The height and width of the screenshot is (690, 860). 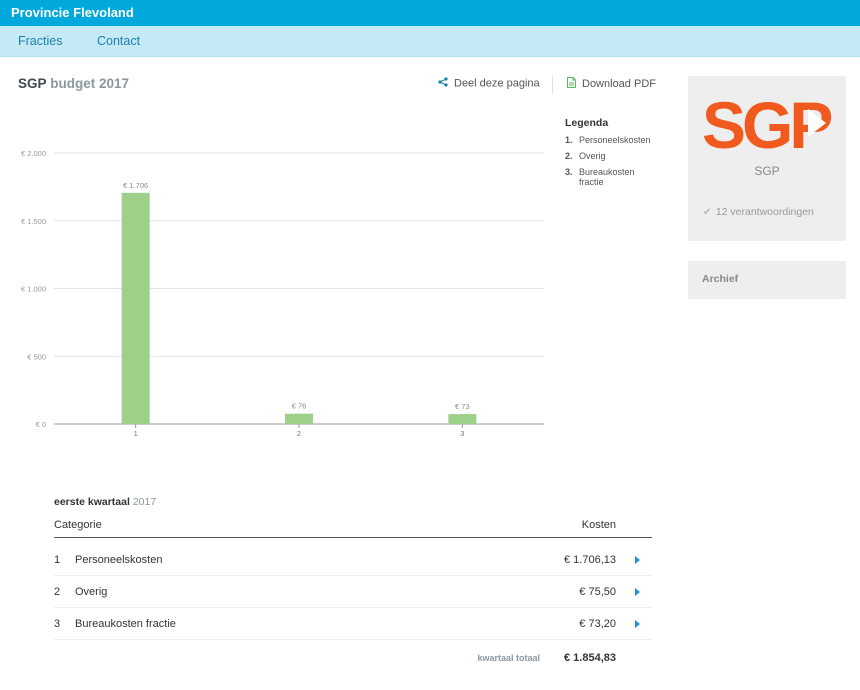 I want to click on row-cost: € 1.706,13, so click(x=590, y=560).